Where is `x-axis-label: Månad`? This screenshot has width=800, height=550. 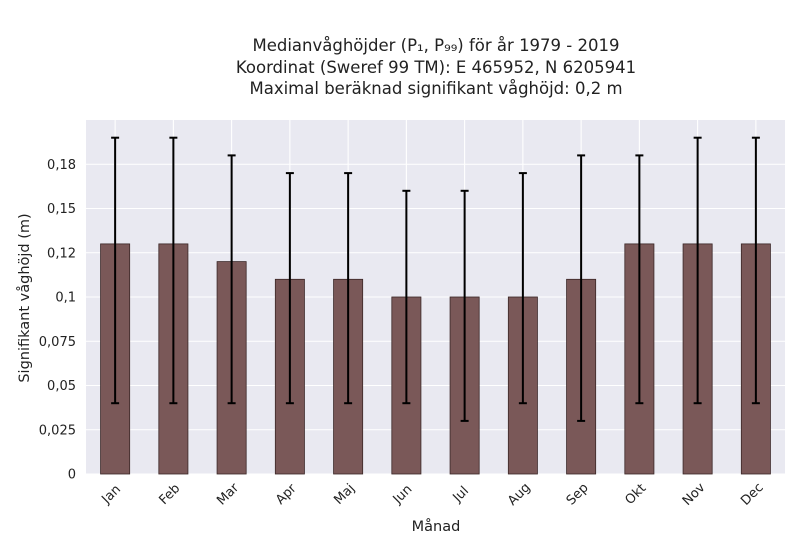 x-axis-label: Månad is located at coordinates (436, 526).